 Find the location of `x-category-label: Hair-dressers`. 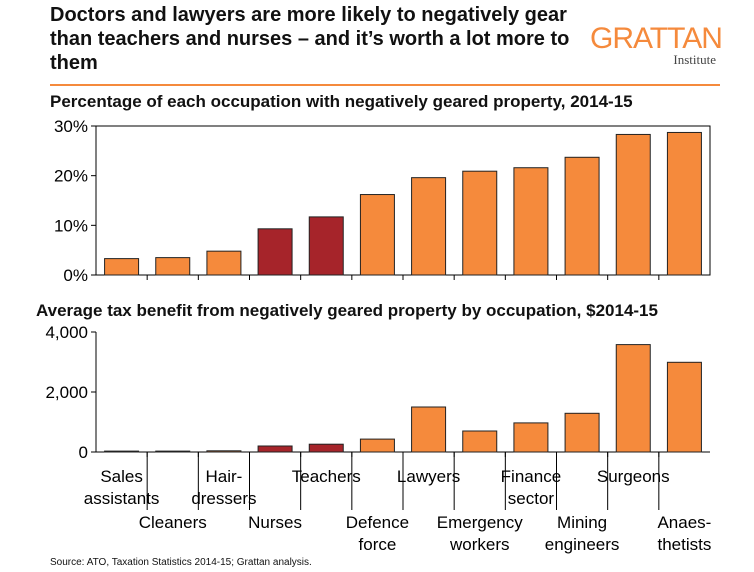

x-category-label: Hair-dressers is located at coordinates (223, 487).